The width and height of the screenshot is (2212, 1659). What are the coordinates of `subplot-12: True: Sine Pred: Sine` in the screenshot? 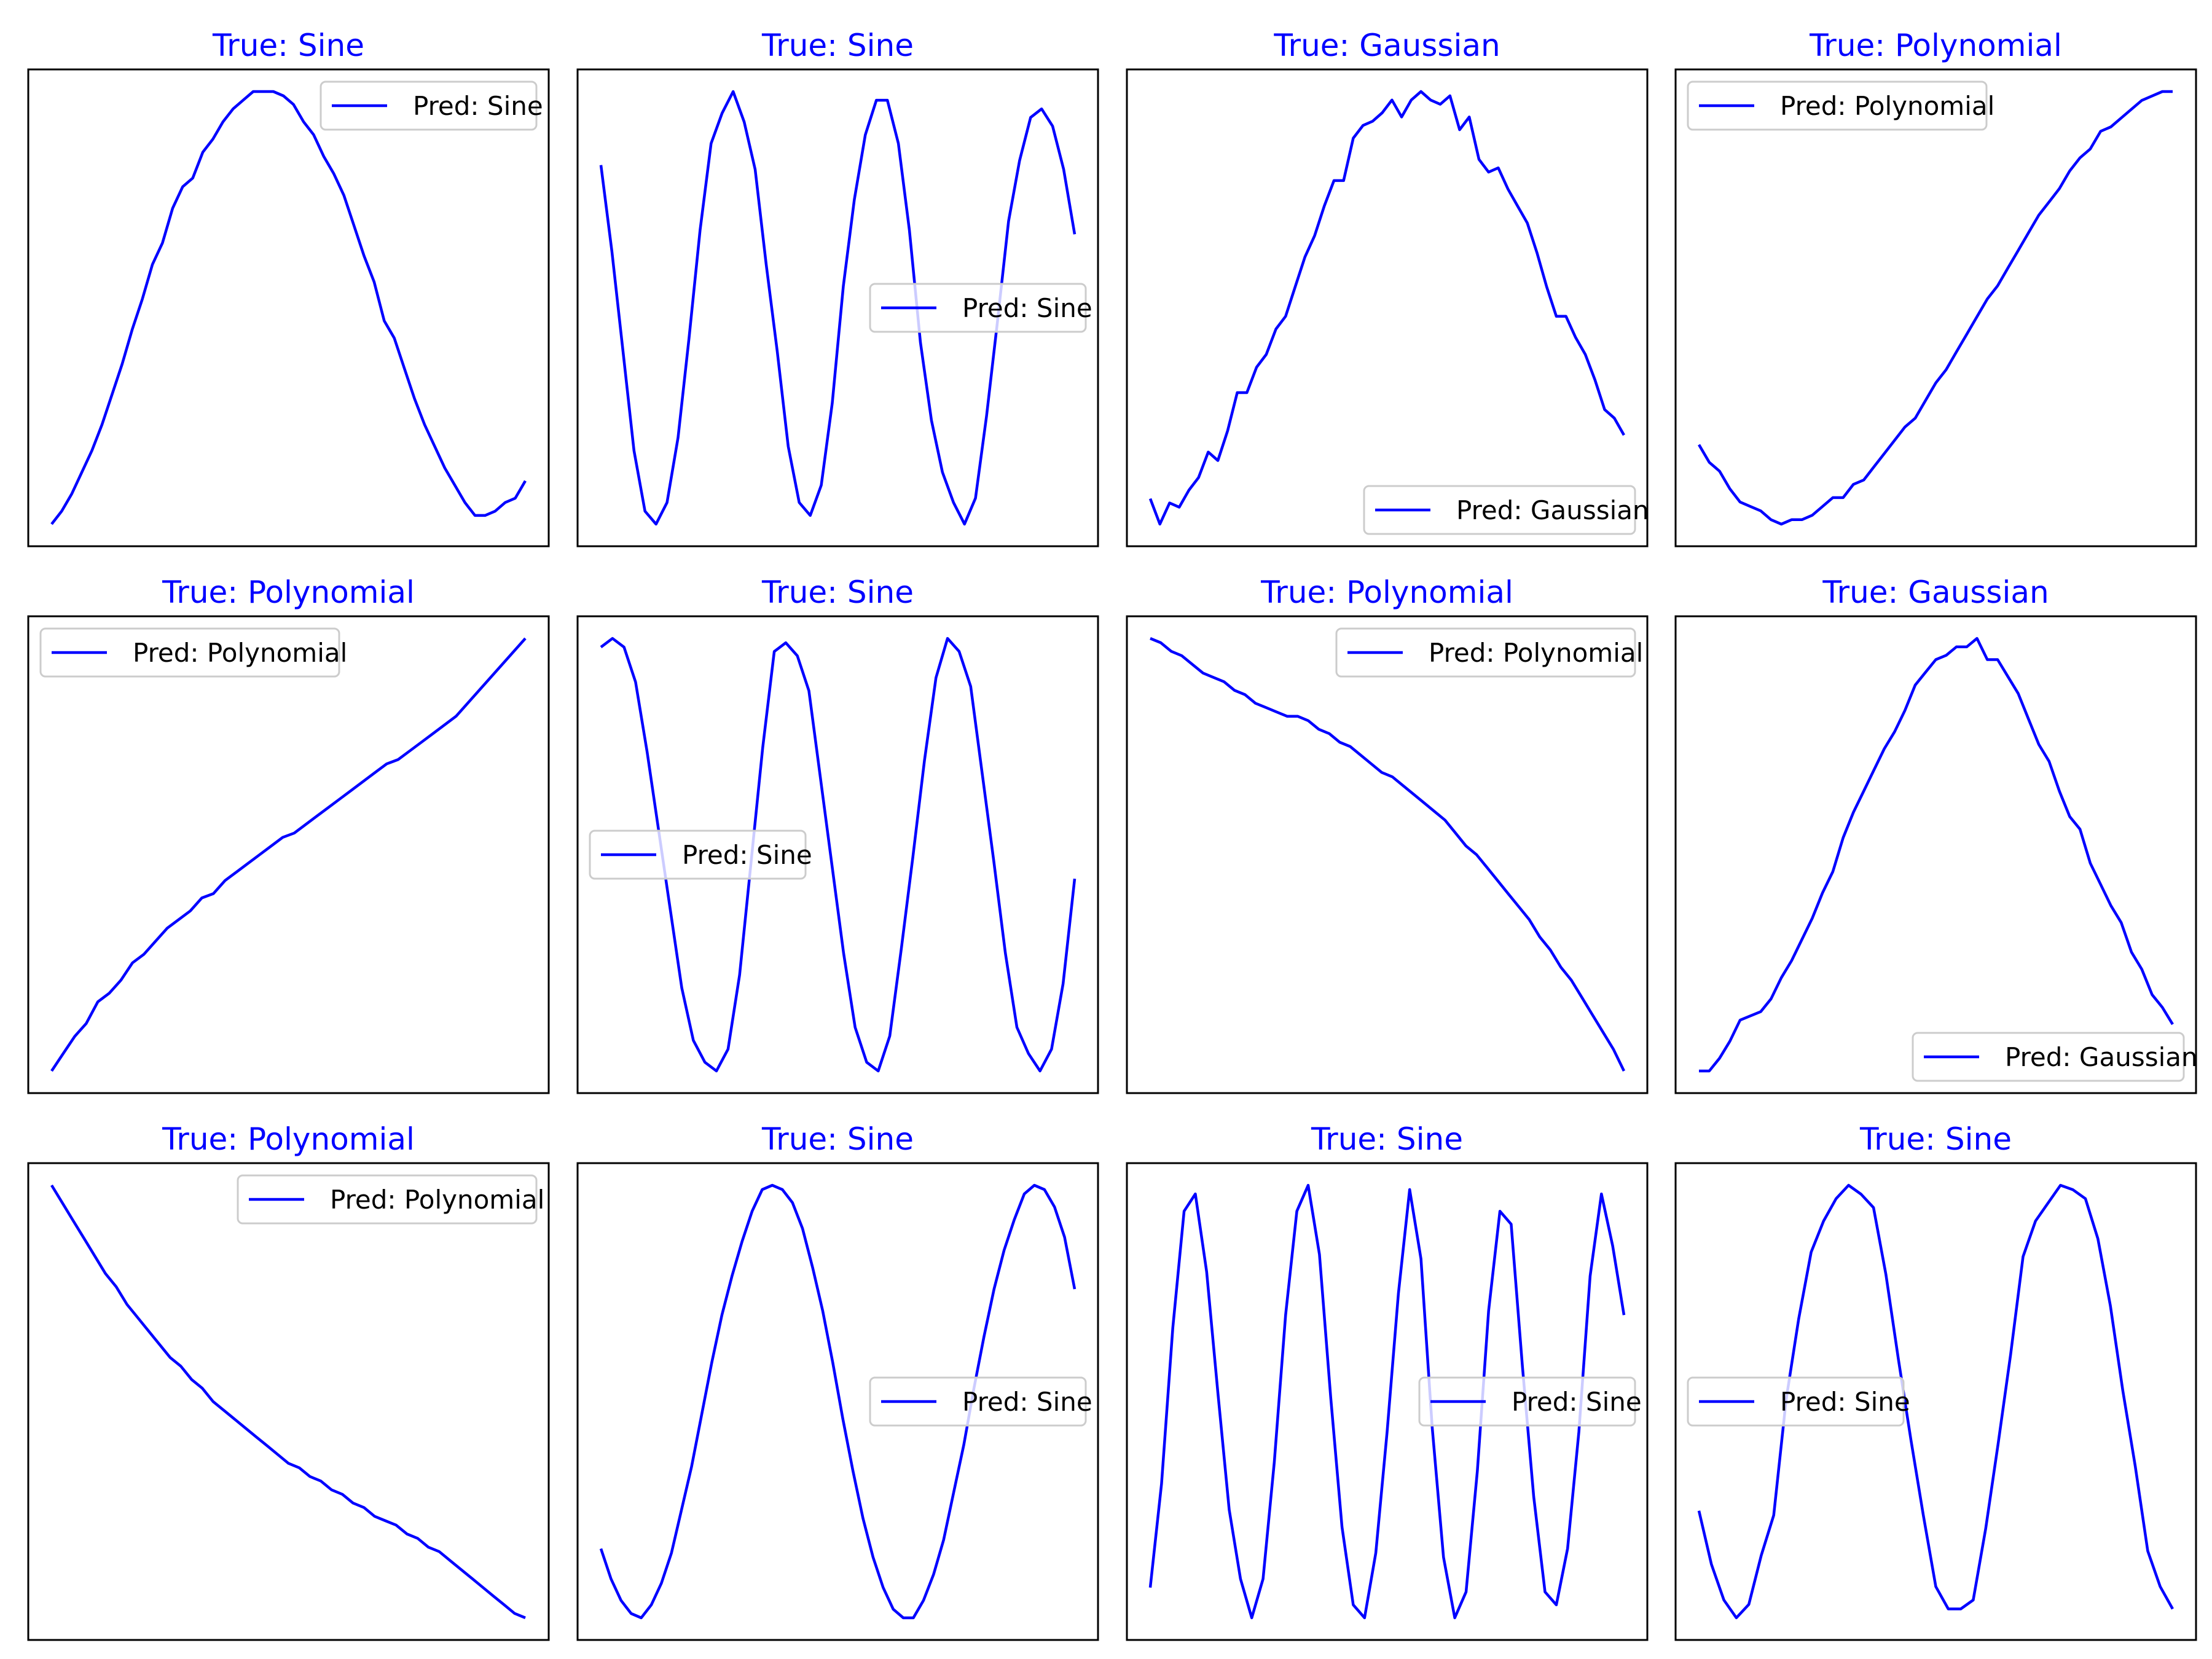 It's located at (1935, 1381).